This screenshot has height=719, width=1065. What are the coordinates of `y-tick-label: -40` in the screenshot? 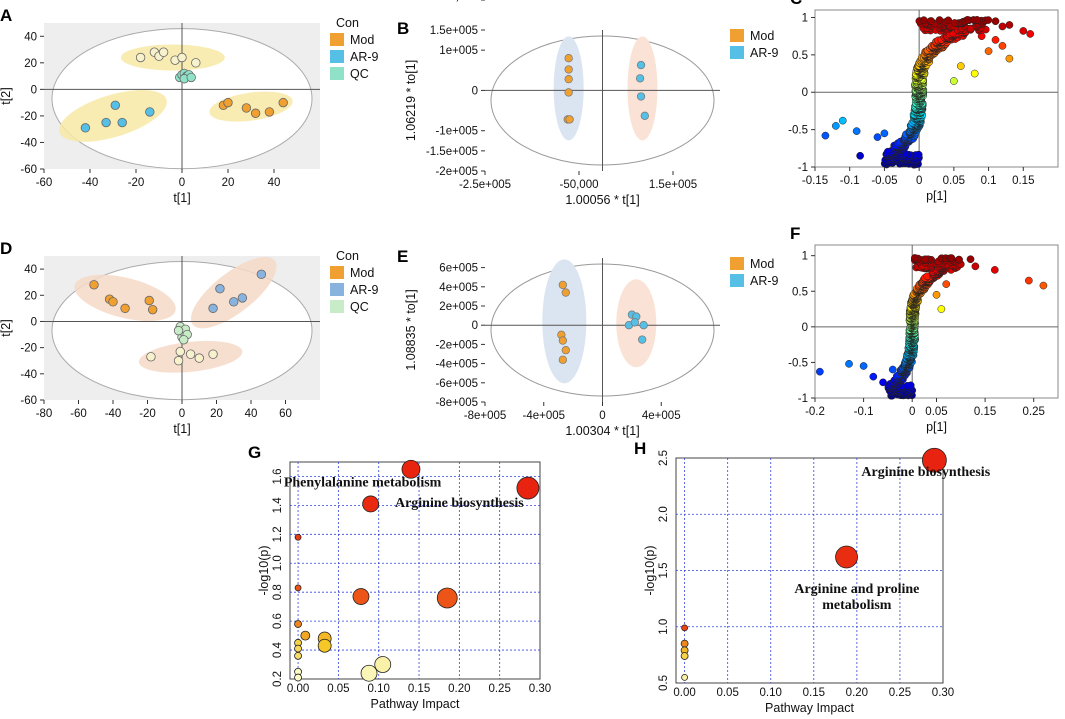 It's located at (28, 375).